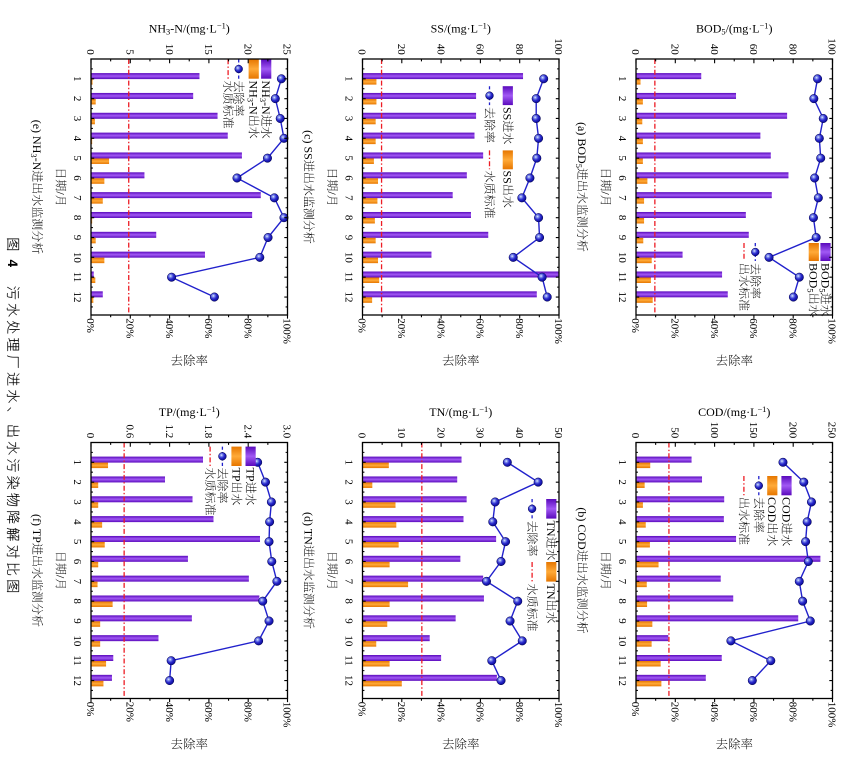 Image resolution: width=846 pixels, height=763 pixels. Describe the element at coordinates (208, 50) in the screenshot. I see `svg-text: 15` at that location.